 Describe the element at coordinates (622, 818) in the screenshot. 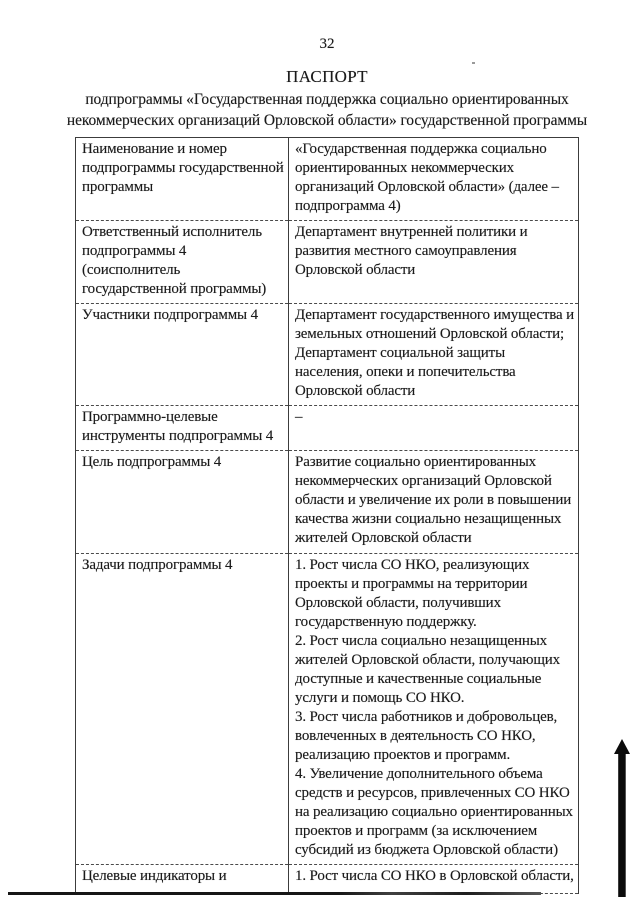

I see `up-arrow-scan-mark` at that location.